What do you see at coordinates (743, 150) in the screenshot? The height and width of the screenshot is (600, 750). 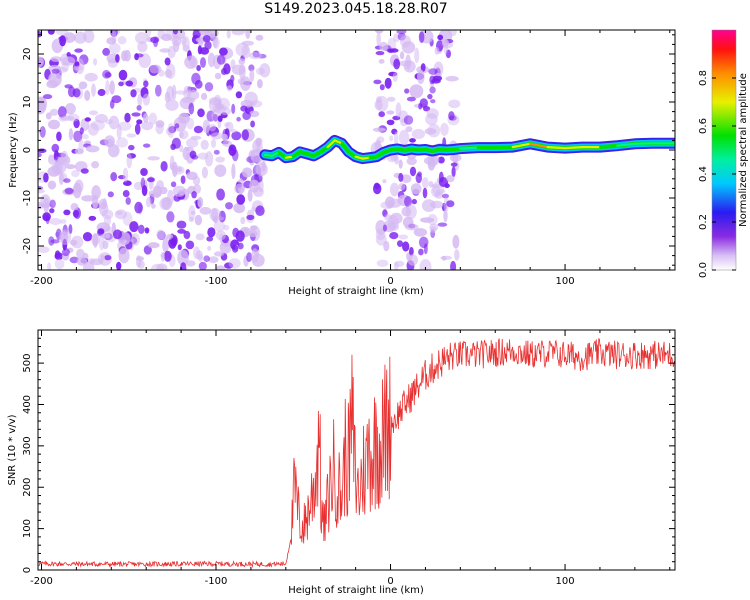 I see `colorbar-label: Normalized spectral amplitude` at bounding box center [743, 150].